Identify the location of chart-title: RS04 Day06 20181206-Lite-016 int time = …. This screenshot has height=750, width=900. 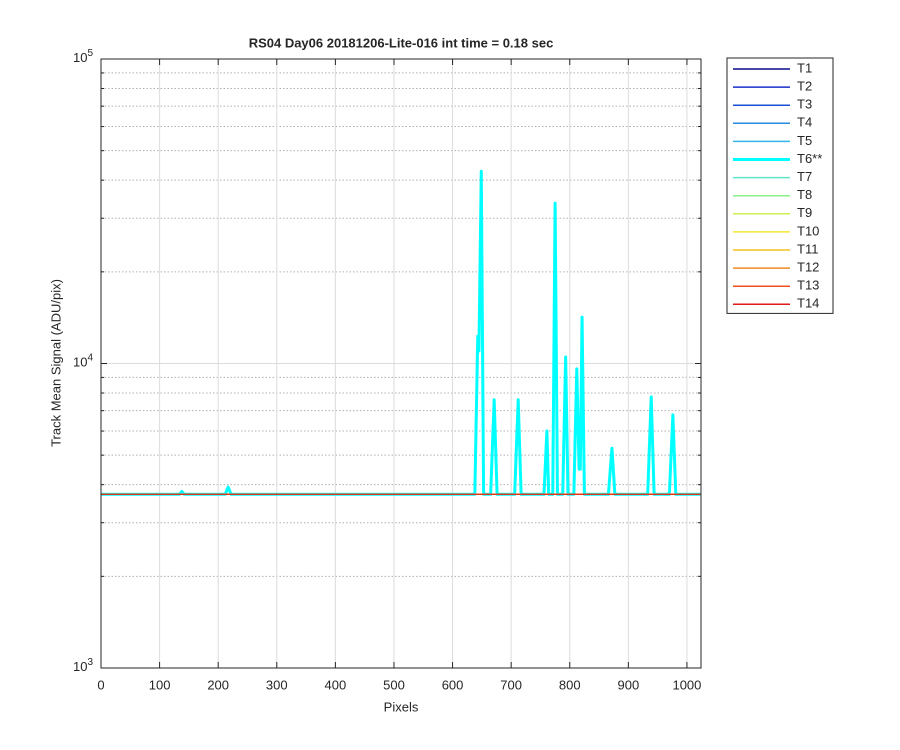
(401, 42).